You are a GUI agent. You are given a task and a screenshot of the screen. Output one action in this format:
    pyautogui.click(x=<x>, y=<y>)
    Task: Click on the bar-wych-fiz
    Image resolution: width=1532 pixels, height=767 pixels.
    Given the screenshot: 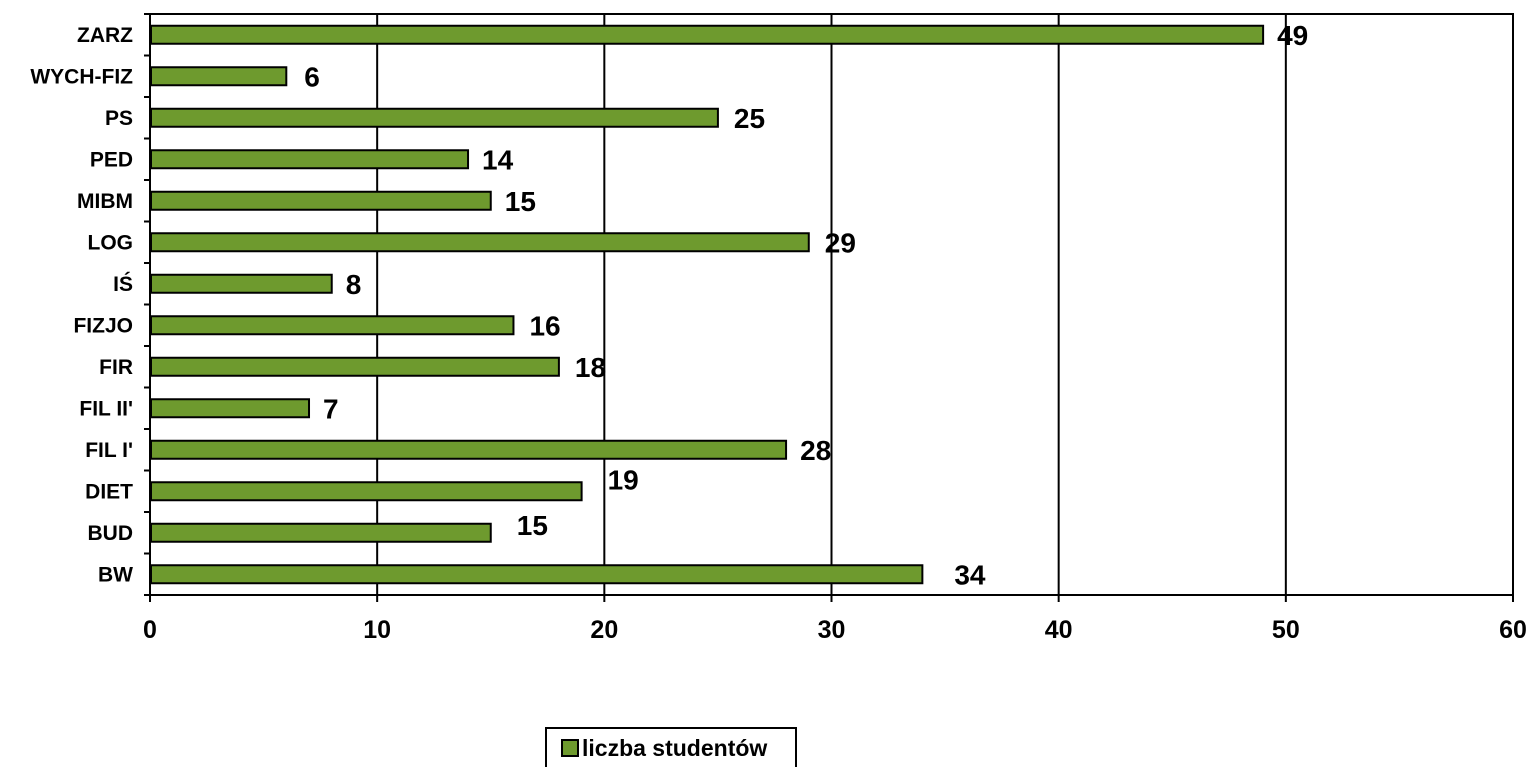 What is the action you would take?
    pyautogui.click(x=219, y=76)
    